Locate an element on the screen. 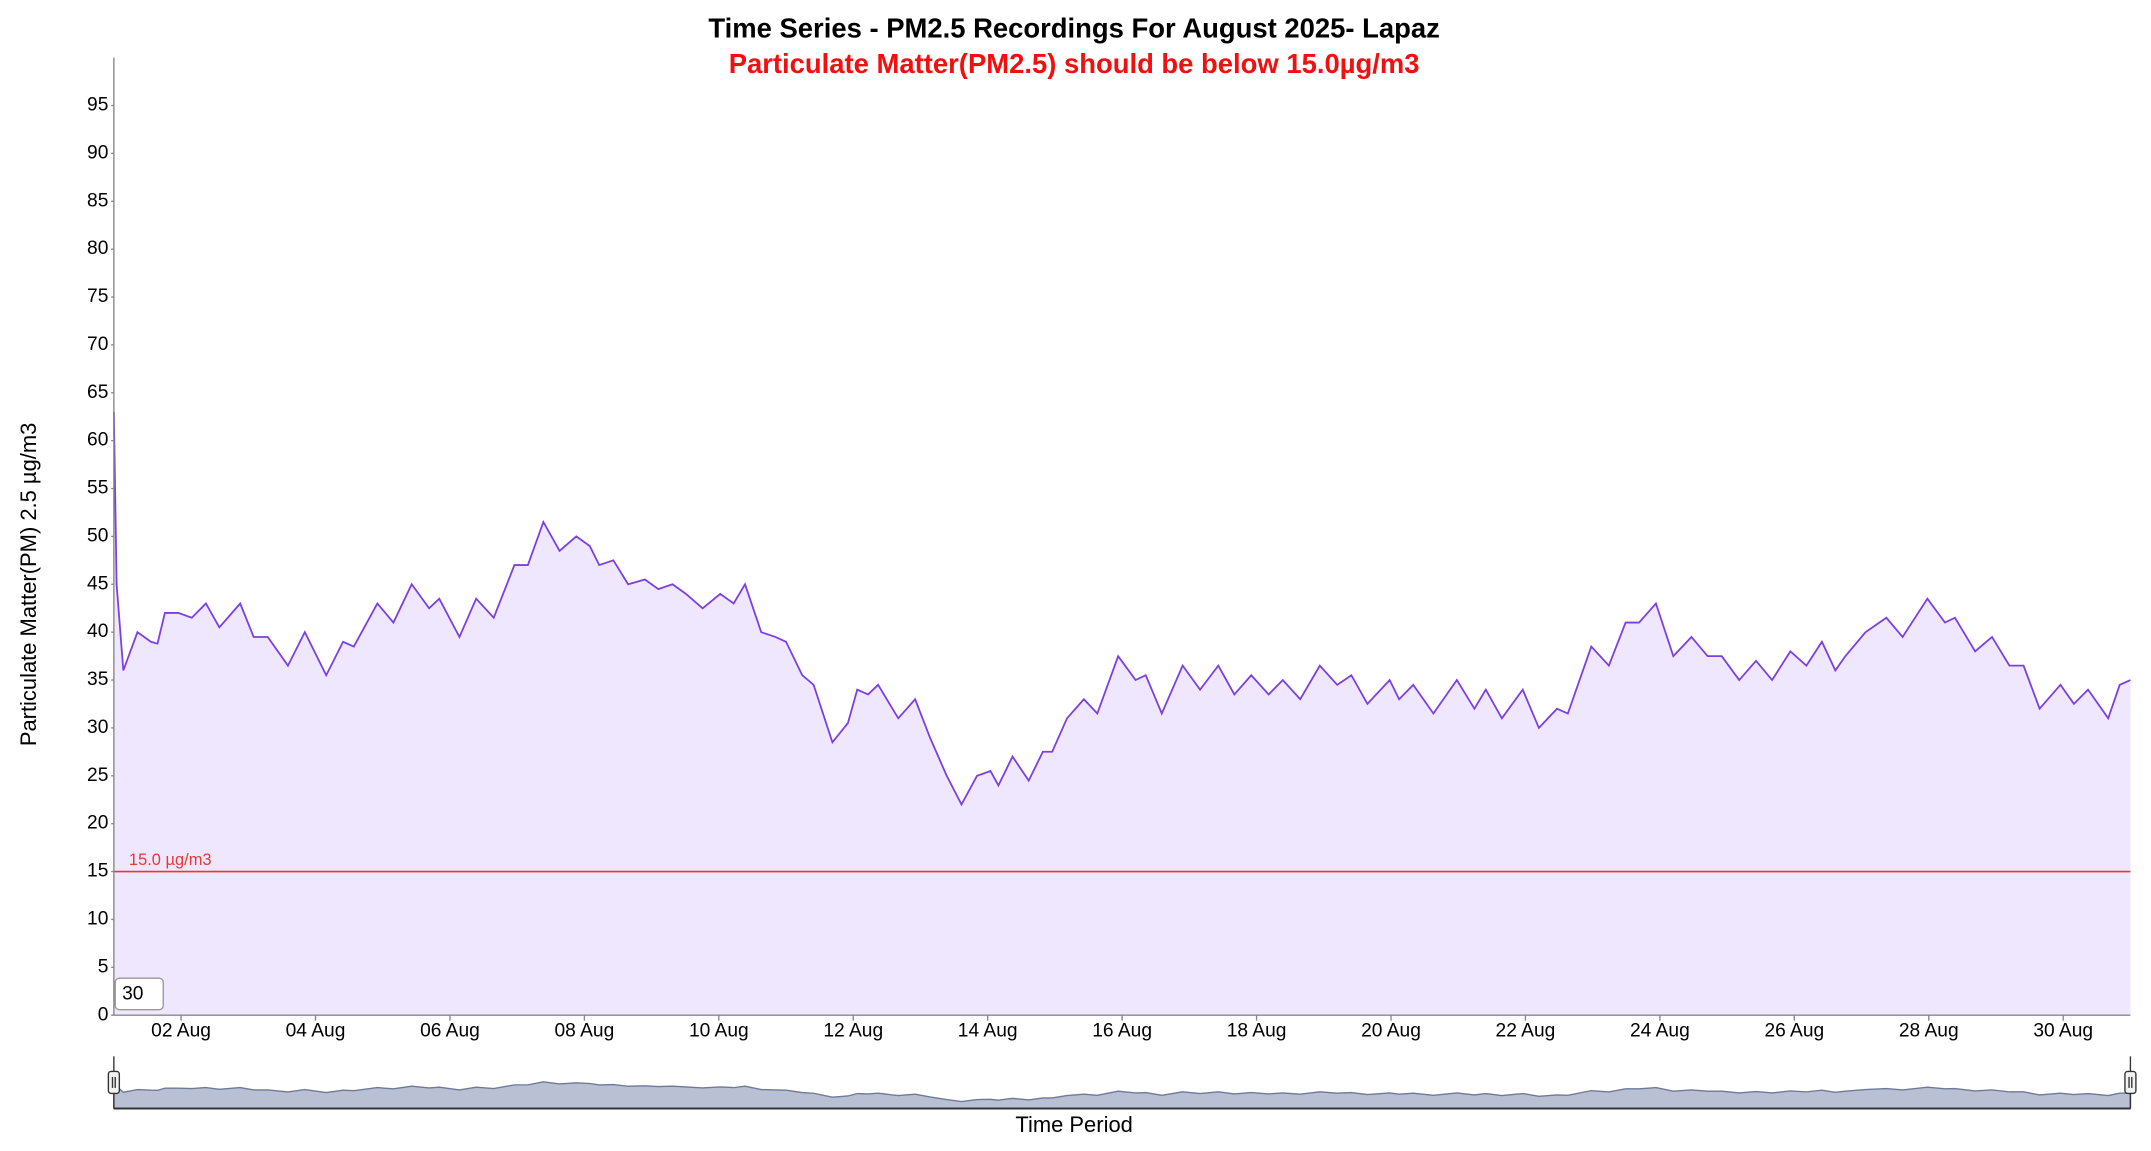  x-tick-label: 28 Aug is located at coordinates (1929, 1031).